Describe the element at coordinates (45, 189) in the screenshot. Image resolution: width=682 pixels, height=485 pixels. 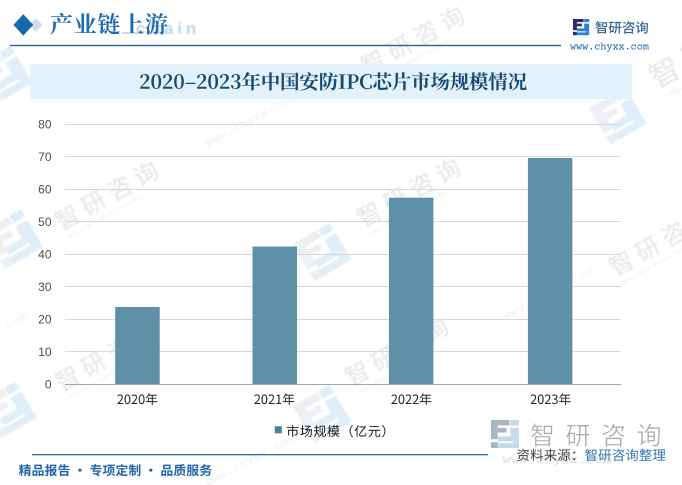
I see `svg-text: 60` at that location.